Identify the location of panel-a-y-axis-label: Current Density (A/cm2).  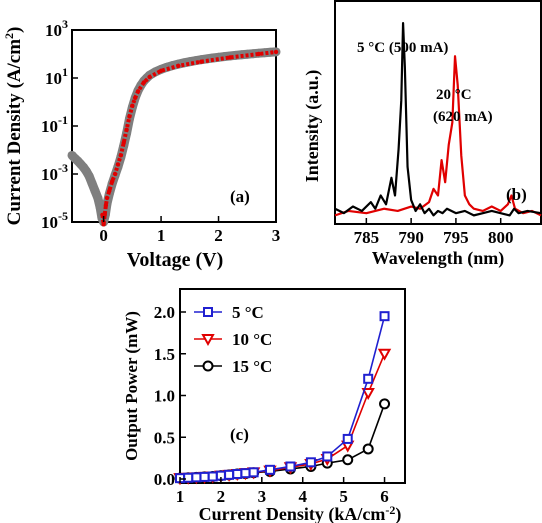
(13, 126).